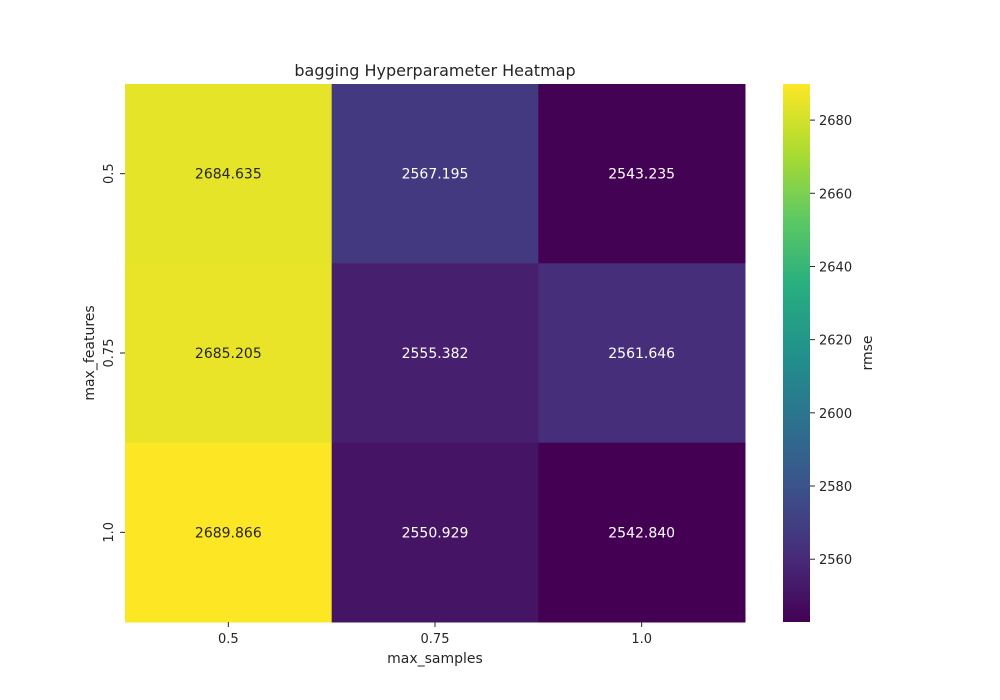 Image resolution: width=1000 pixels, height=700 pixels. What do you see at coordinates (109, 532) in the screenshot?
I see `y-tick-label: 1.0` at bounding box center [109, 532].